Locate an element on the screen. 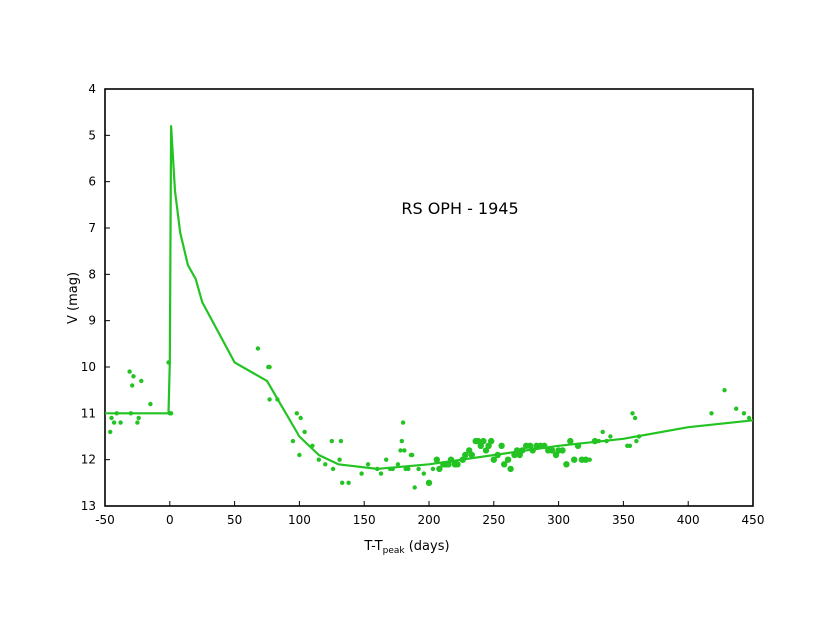  y-axis-label: V (mag) is located at coordinates (73, 298).